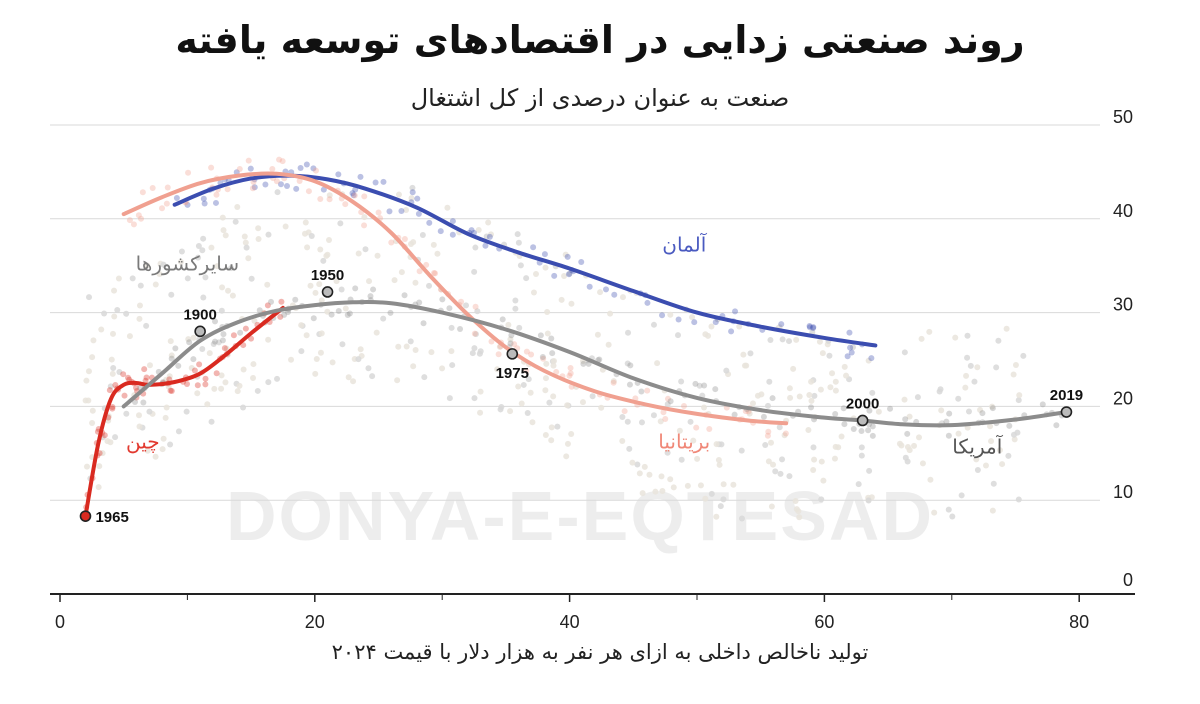 The image size is (1200, 704). Describe the element at coordinates (1123, 211) in the screenshot. I see `y-tick-label: 40` at that location.